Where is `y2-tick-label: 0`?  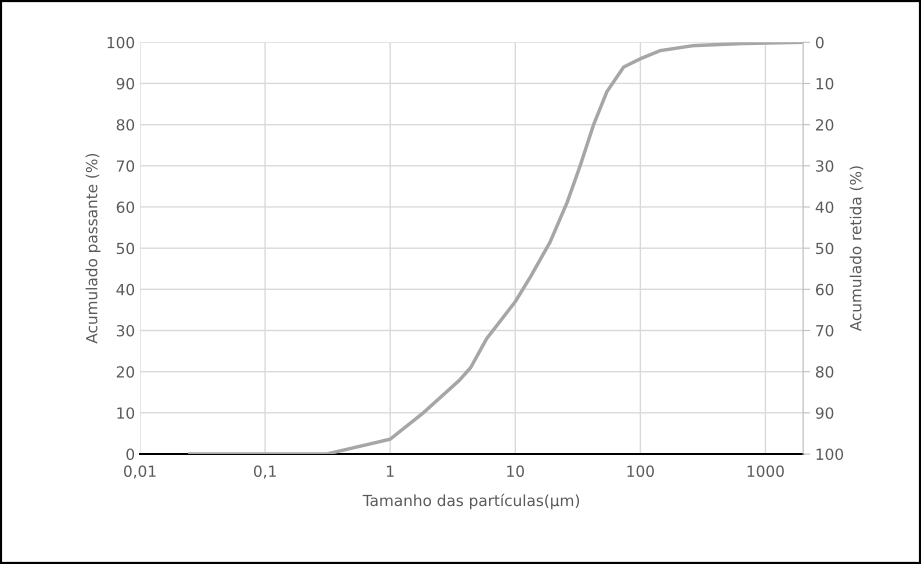 y2-tick-label: 0 is located at coordinates (820, 42).